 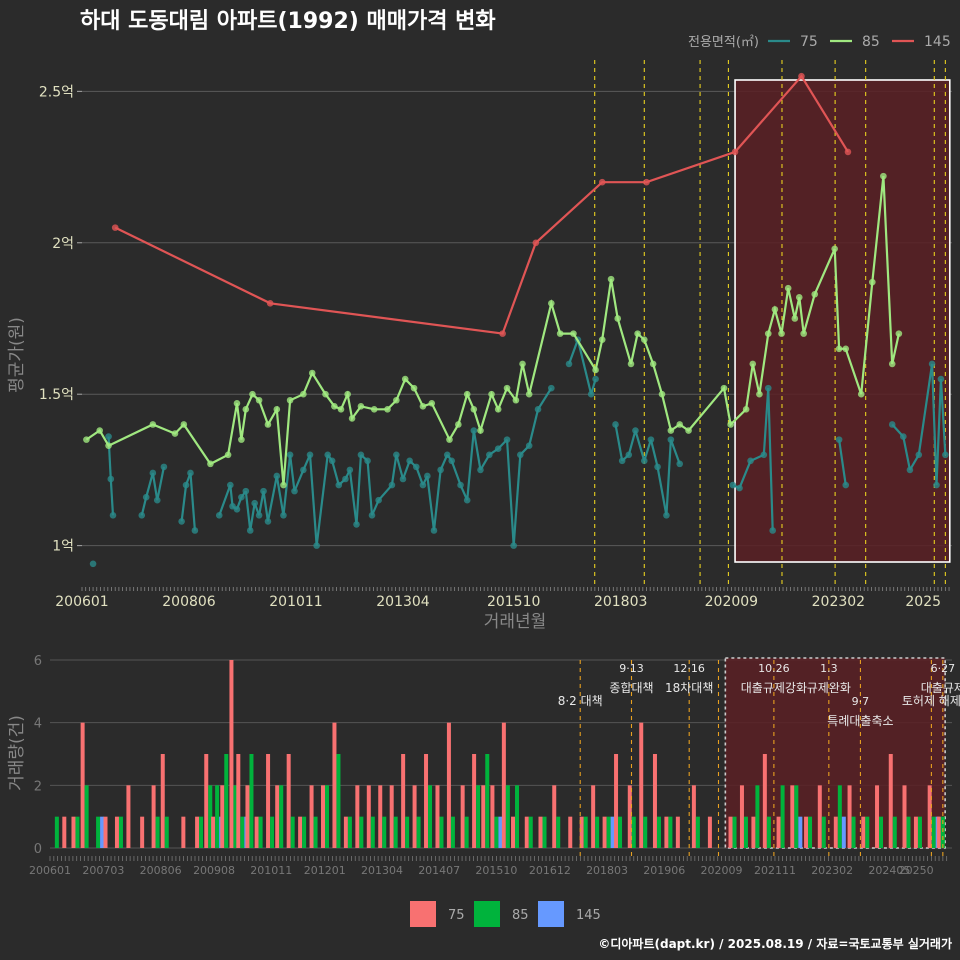 I want to click on legend-label-145: 145, so click(x=937, y=42).